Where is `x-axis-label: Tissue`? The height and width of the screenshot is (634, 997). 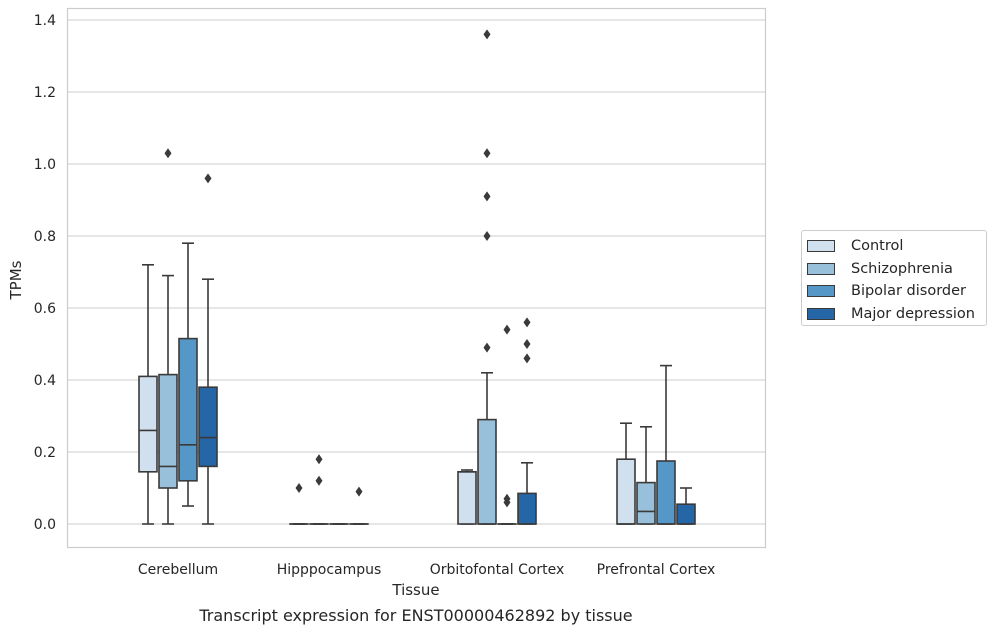 x-axis-label: Tissue is located at coordinates (415, 590).